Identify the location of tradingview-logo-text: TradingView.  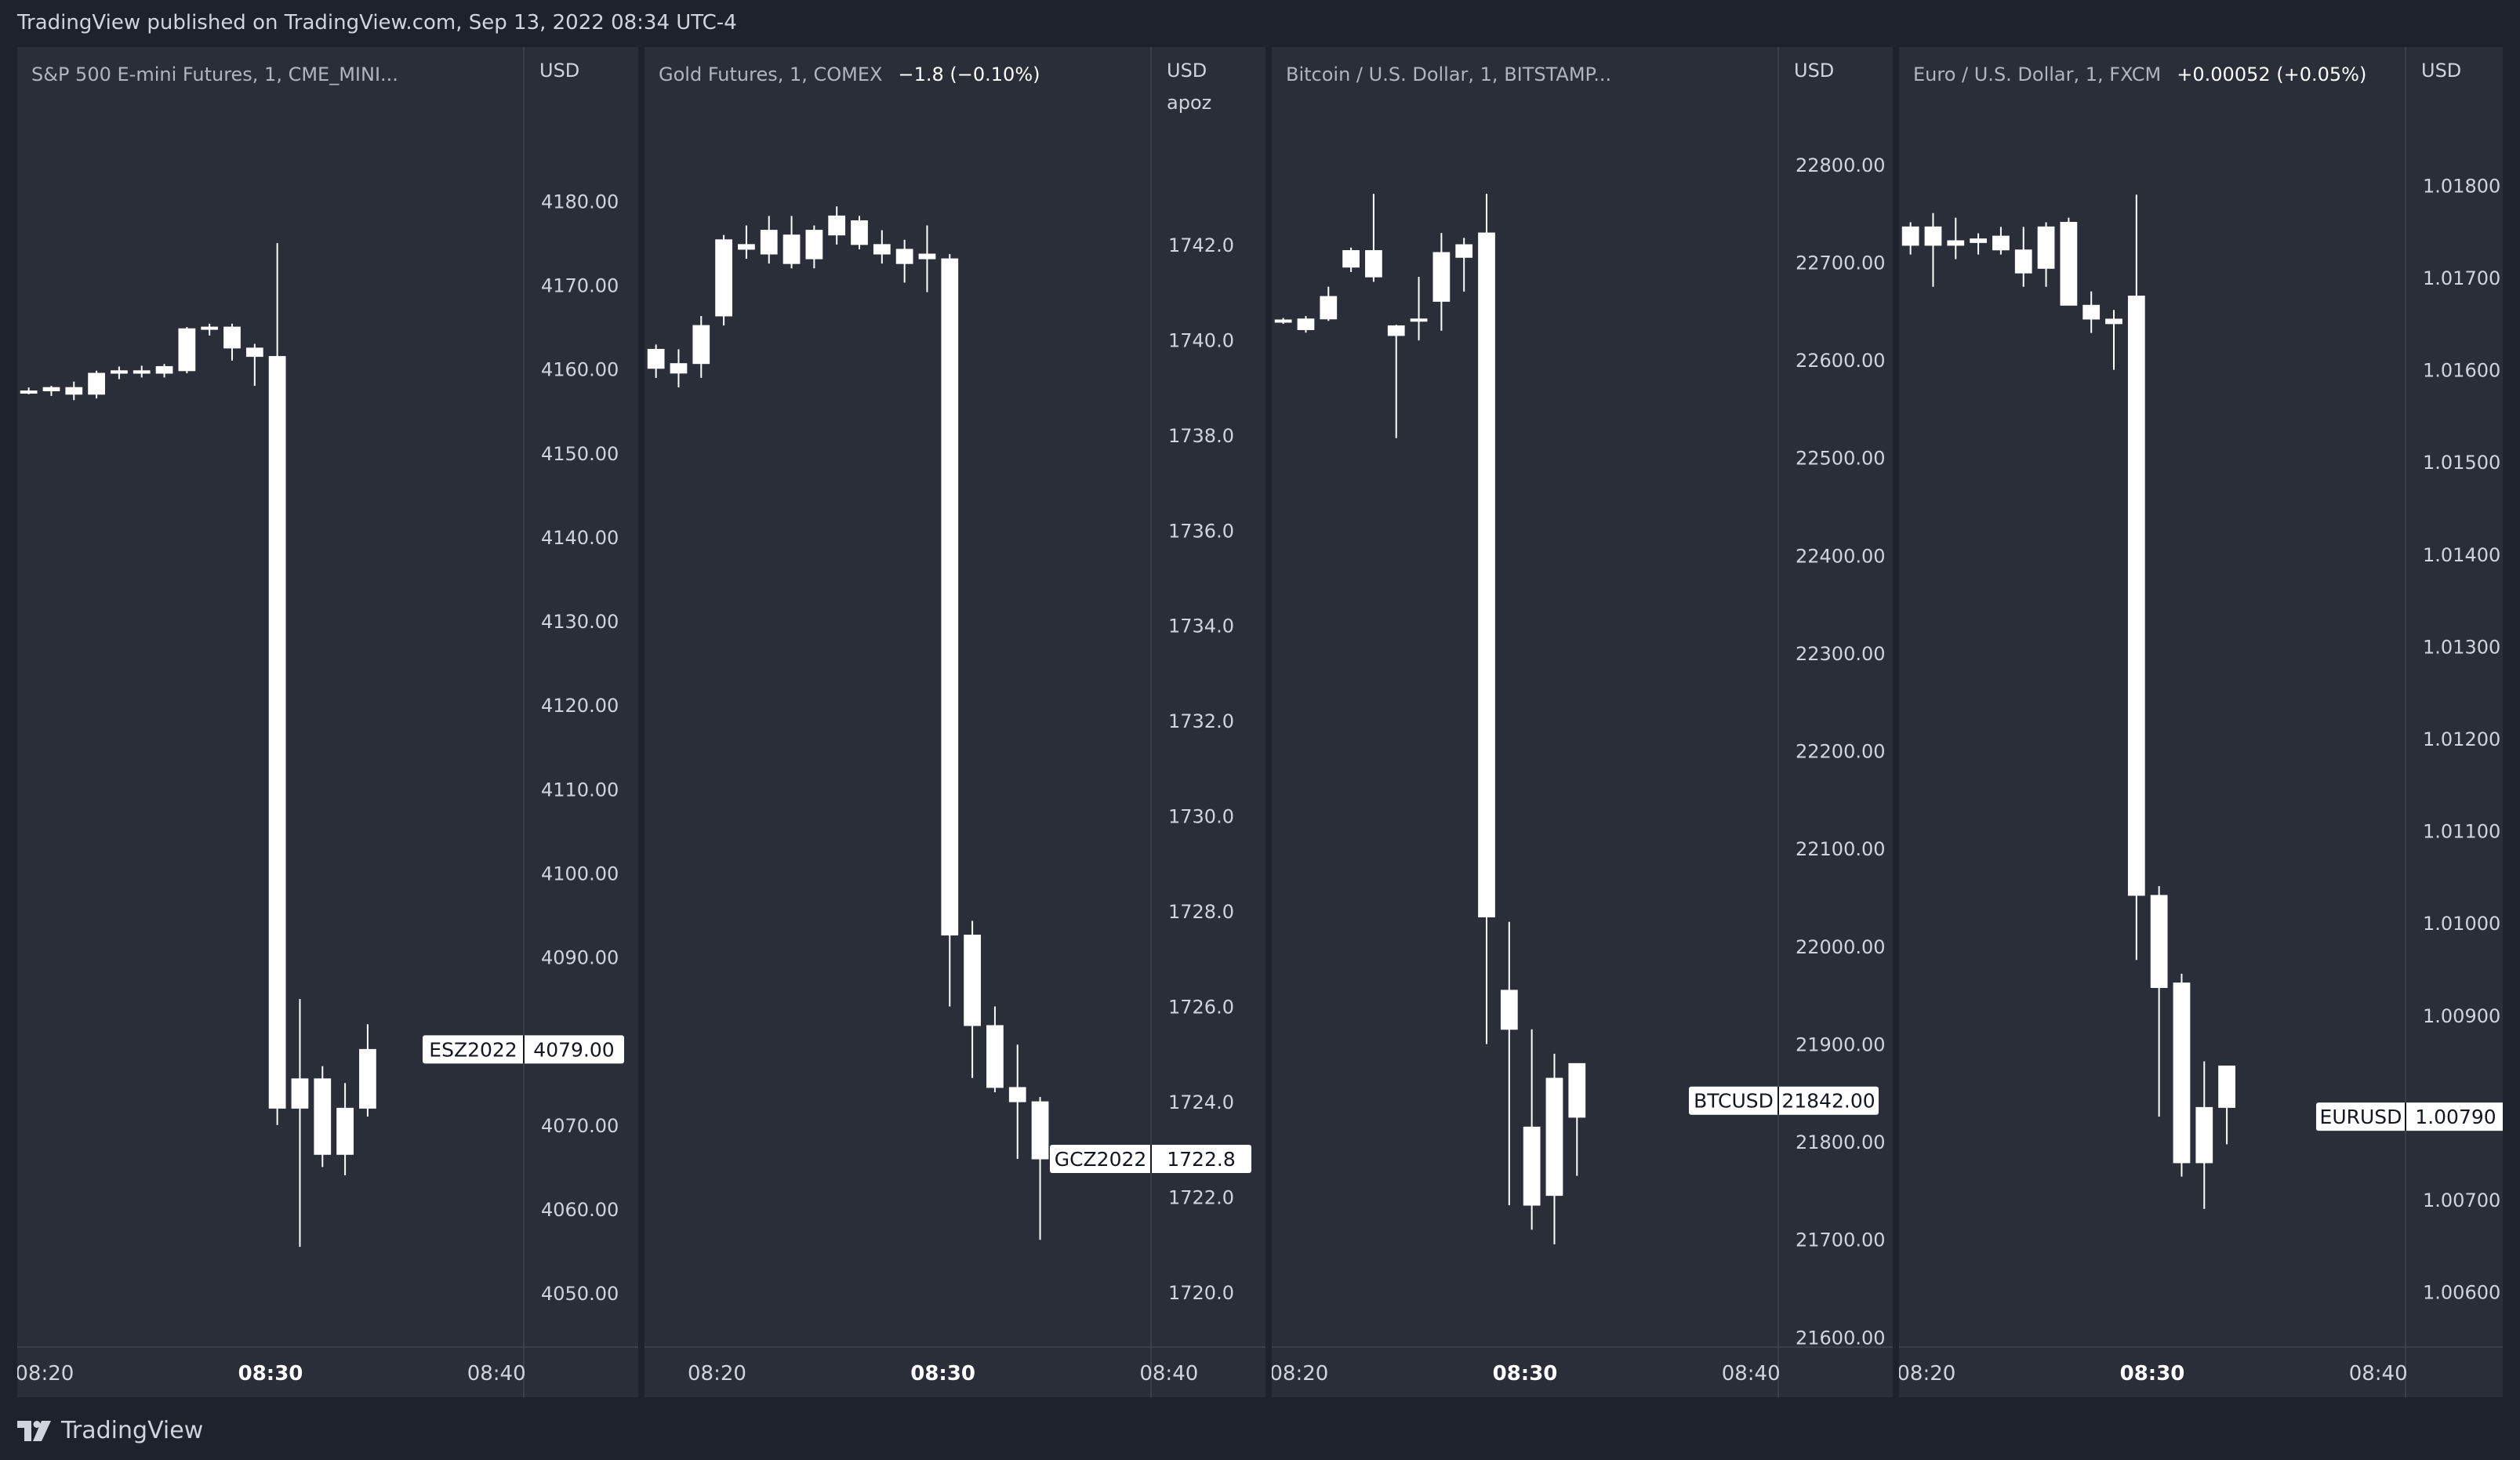
(132, 1430).